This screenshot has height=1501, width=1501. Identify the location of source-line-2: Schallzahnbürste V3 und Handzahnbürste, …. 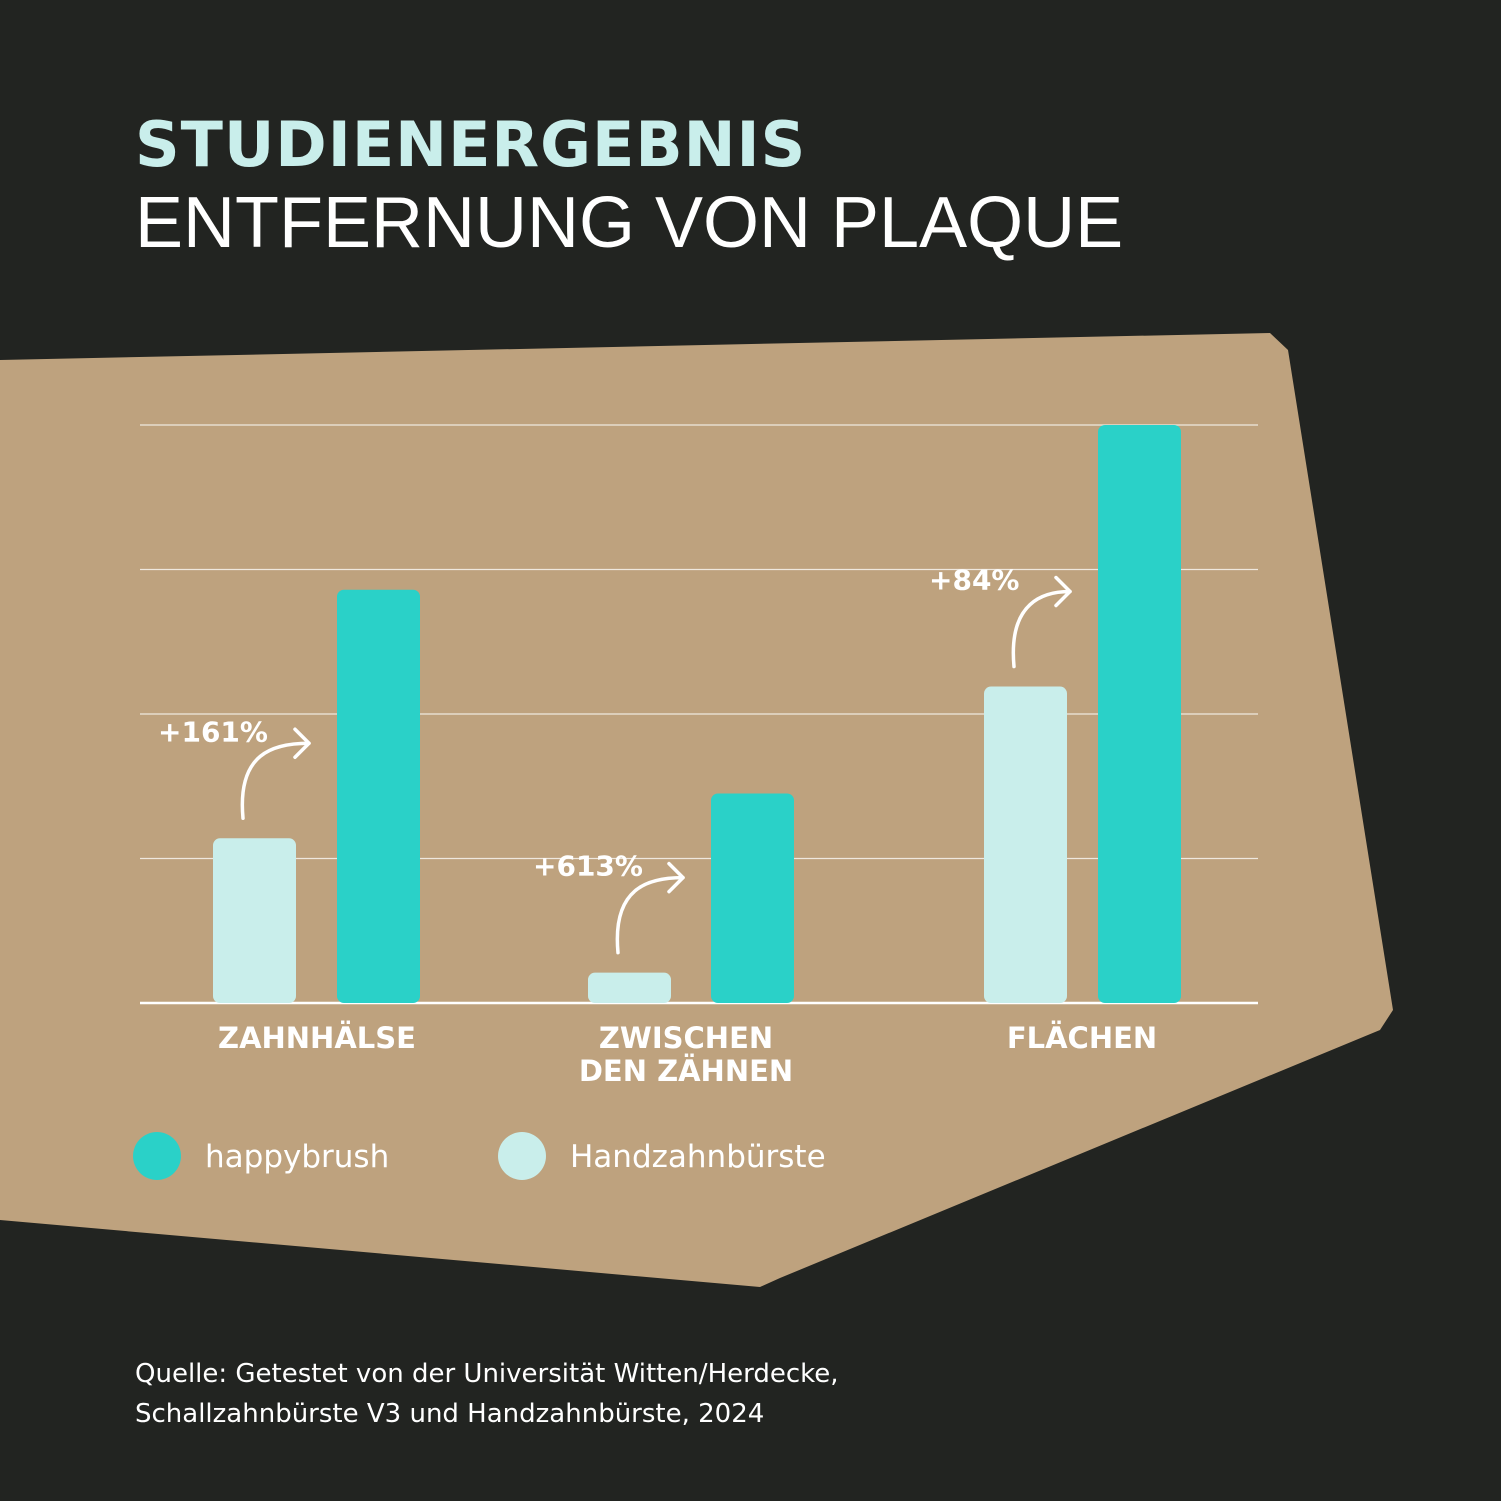
(450, 1414).